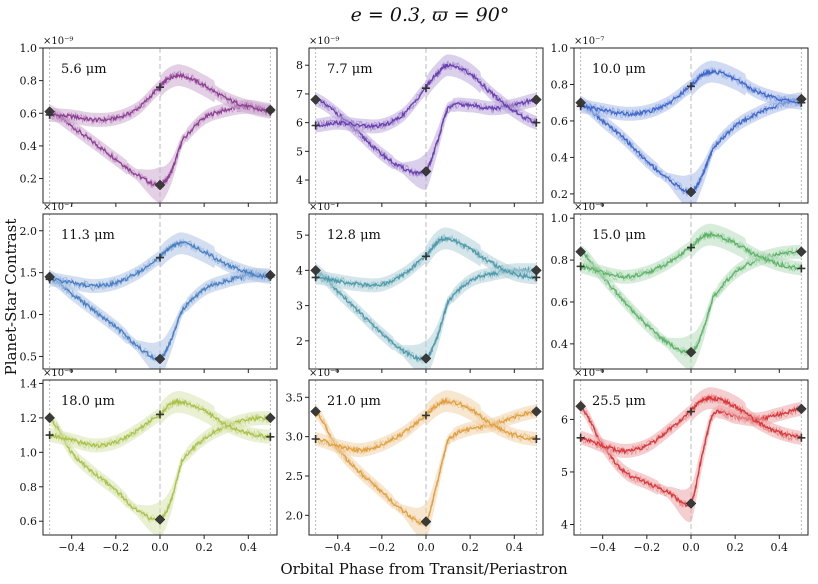 Image resolution: width=818 pixels, height=584 pixels. I want to click on y-tick-label: 7, so click(299, 94).